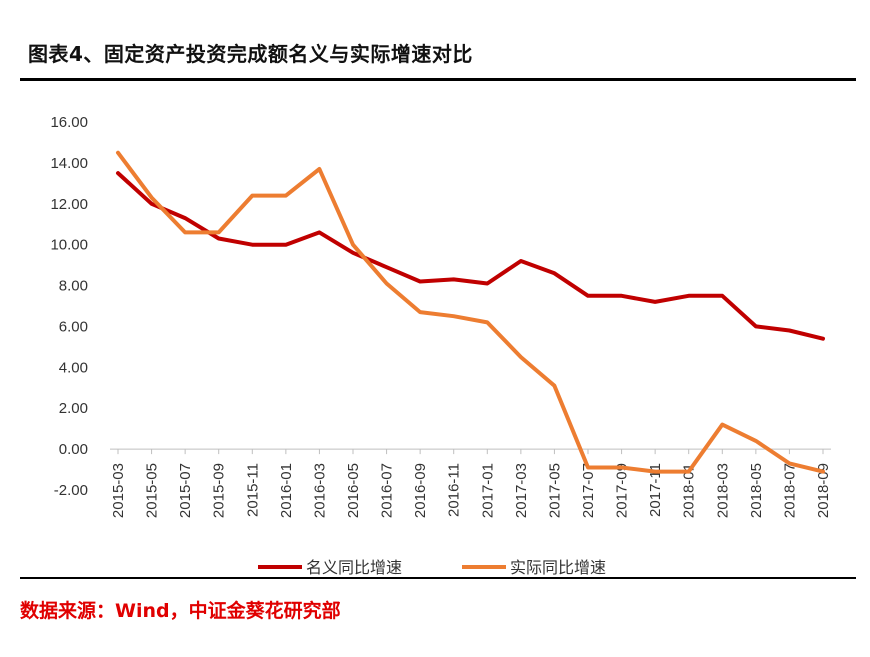 The width and height of the screenshot is (870, 657). Describe the element at coordinates (152, 490) in the screenshot. I see `x-tick-label: 2015-05` at that location.